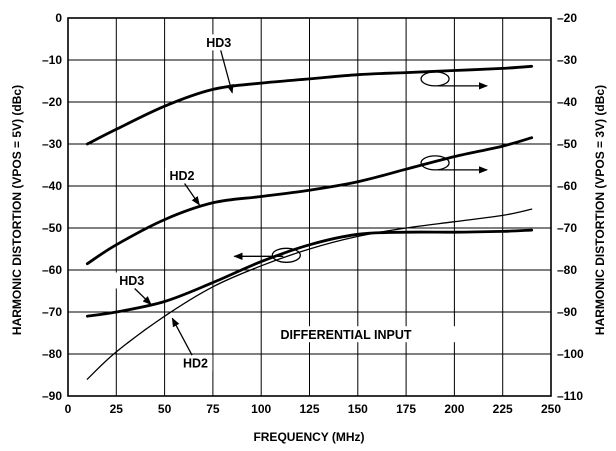  What do you see at coordinates (52, 102) in the screenshot?
I see `y-tick-label-left: –20` at bounding box center [52, 102].